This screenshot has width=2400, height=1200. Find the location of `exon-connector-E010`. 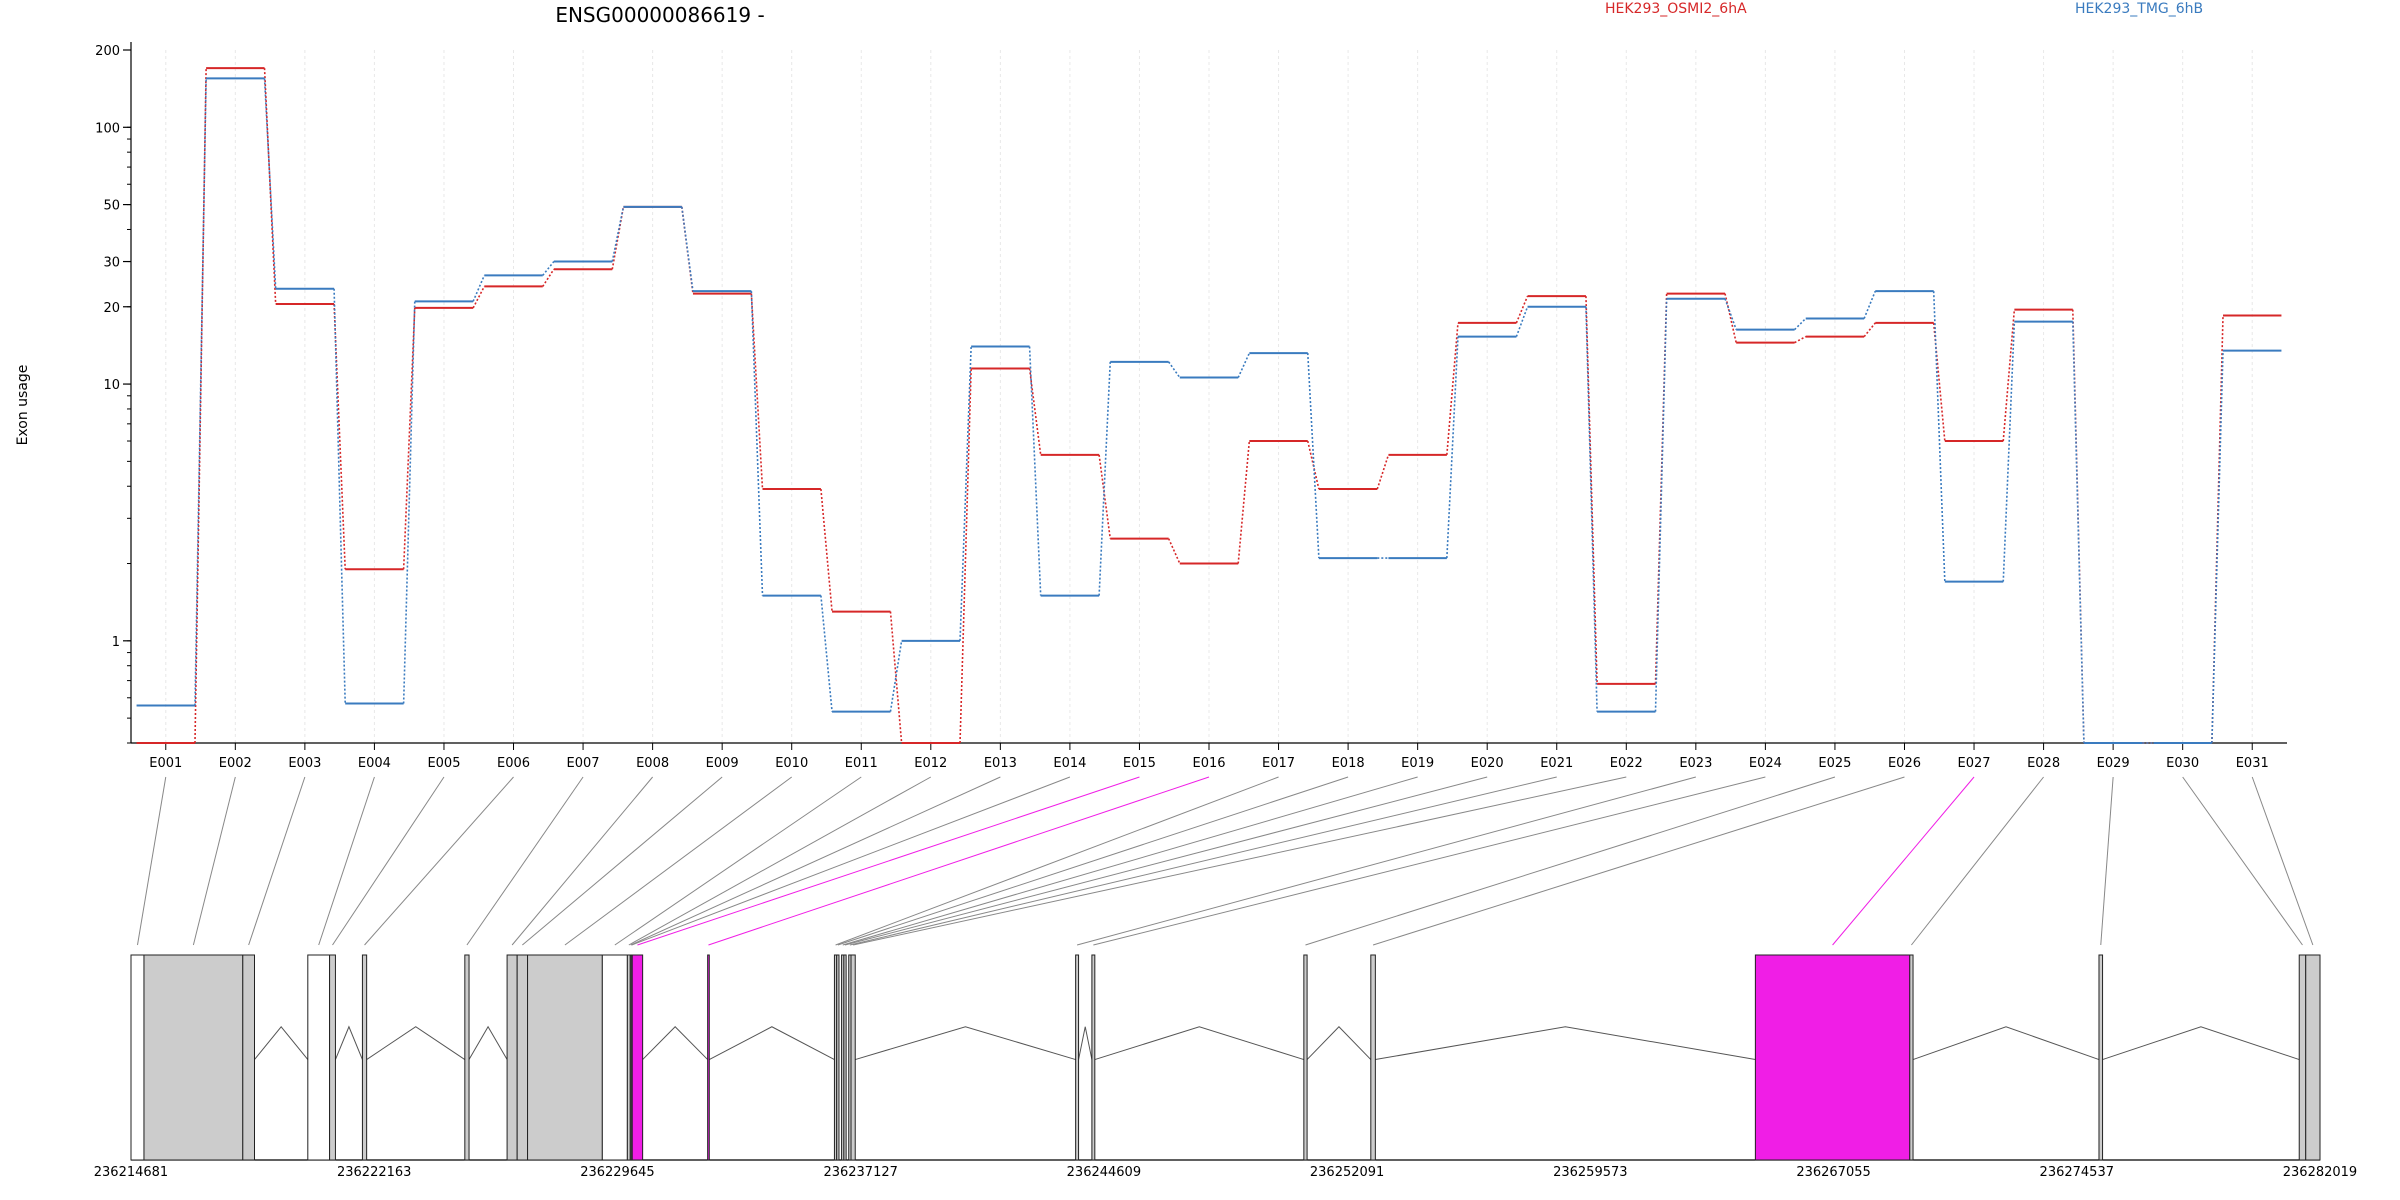

exon-connector-E010 is located at coordinates (678, 861).